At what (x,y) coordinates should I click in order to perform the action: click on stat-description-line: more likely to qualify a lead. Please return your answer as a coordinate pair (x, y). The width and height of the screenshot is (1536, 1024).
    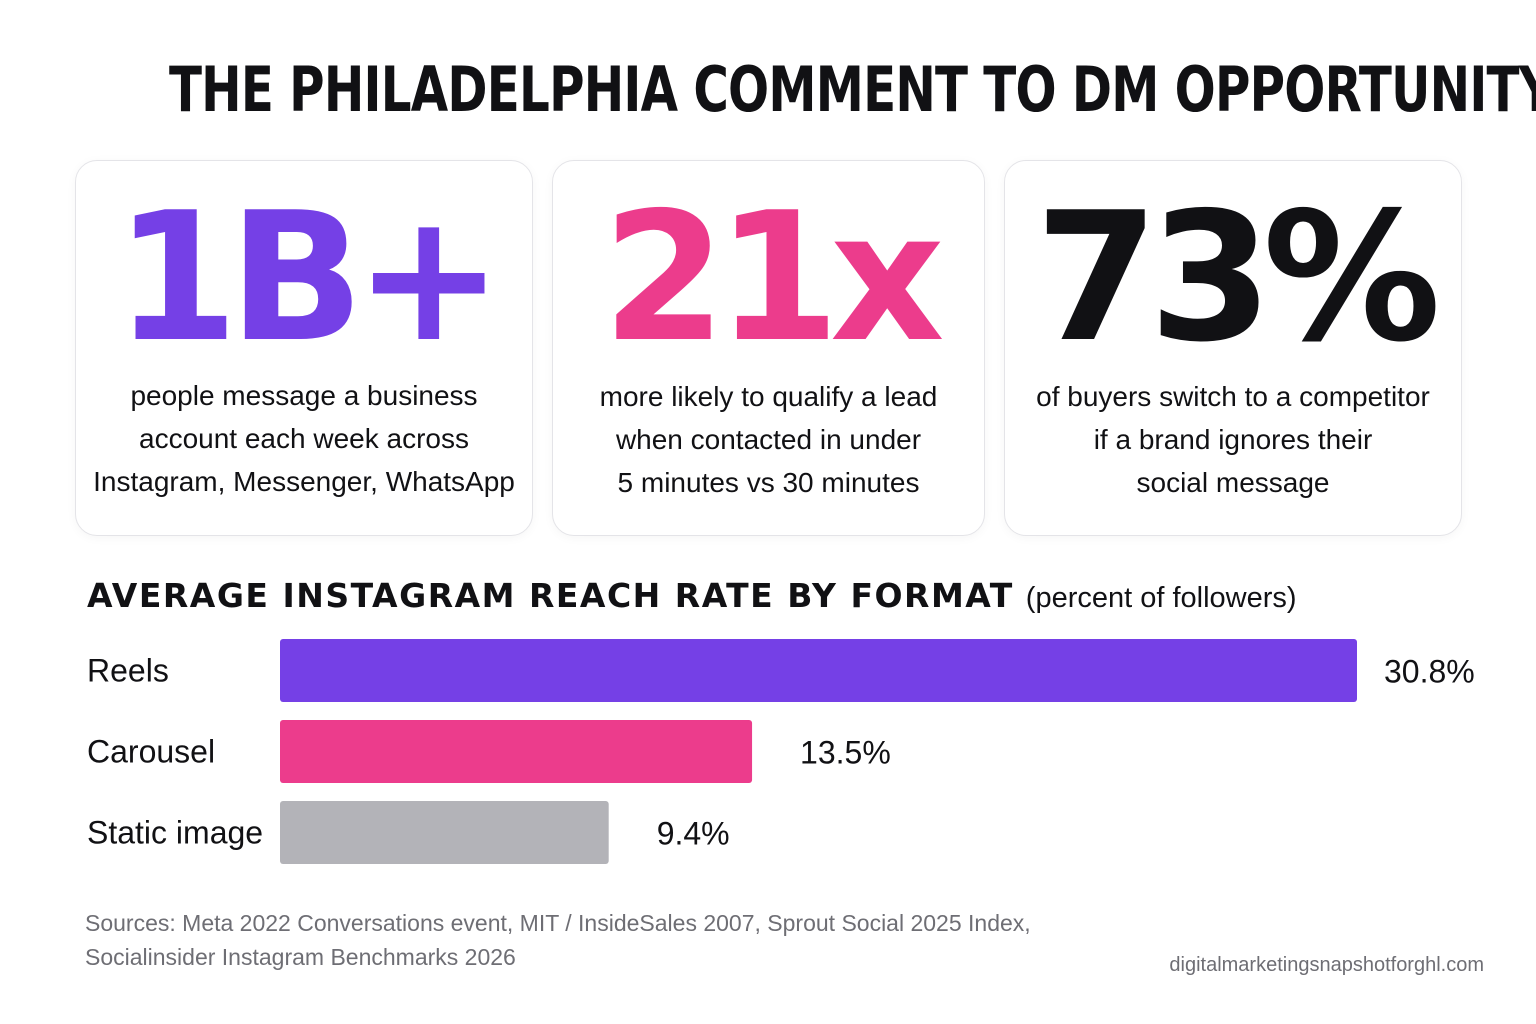
    Looking at the image, I should click on (768, 396).